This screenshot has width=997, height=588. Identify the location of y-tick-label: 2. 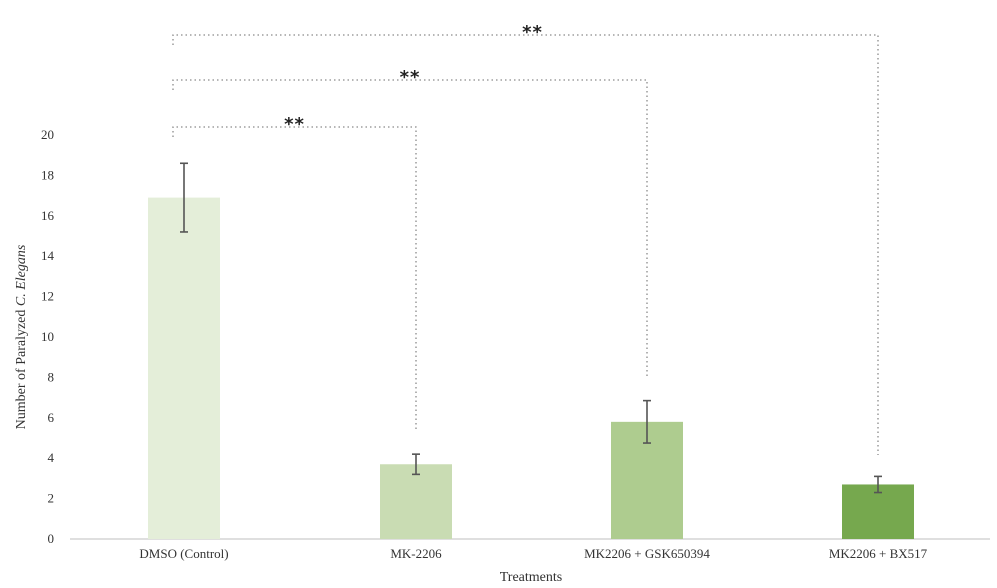
(51, 498).